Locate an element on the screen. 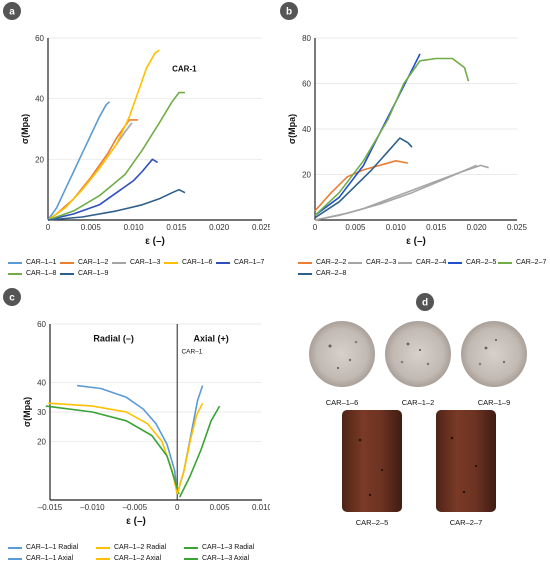  legend-label: CAR–1–8 is located at coordinates (41, 273).